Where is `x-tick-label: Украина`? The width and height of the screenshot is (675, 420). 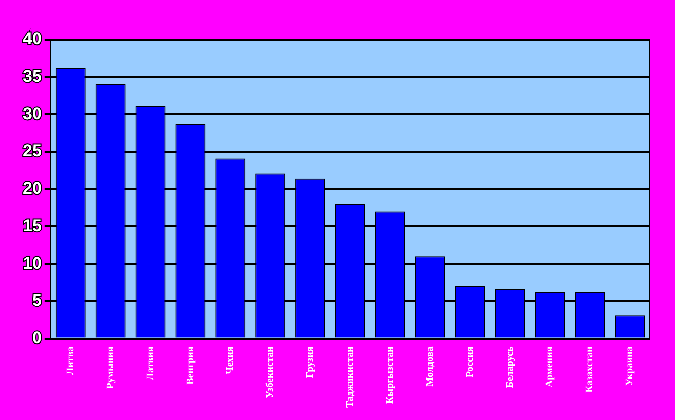 x-tick-label: Украина is located at coordinates (630, 366).